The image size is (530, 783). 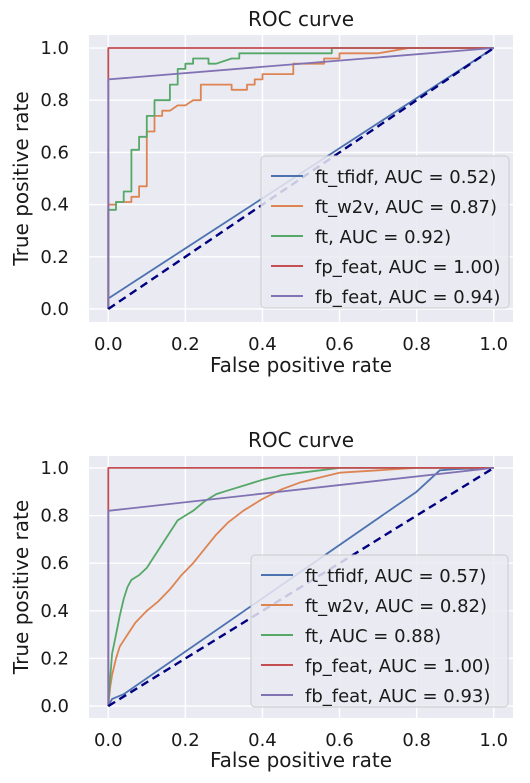 I want to click on legend-entry: fb_feat, AUC = 0.93), so click(x=397, y=696).